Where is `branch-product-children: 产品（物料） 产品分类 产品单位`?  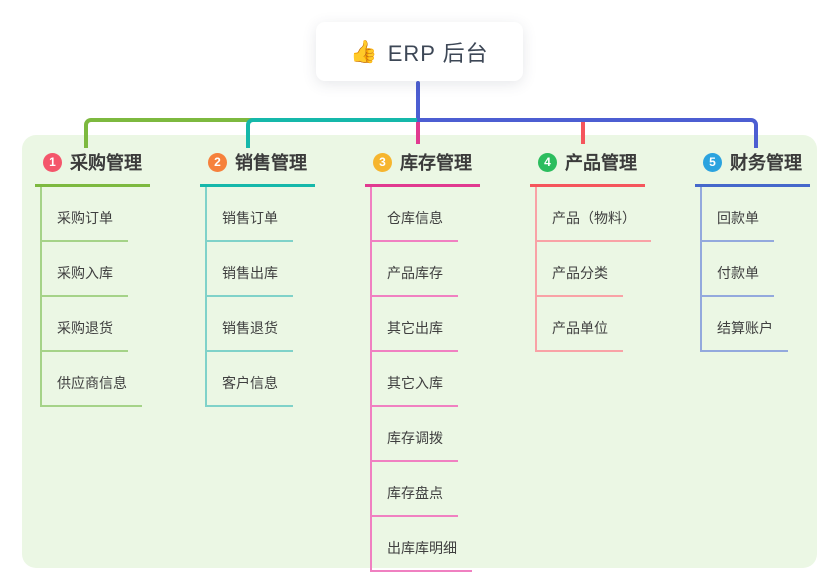
branch-product-children: 产品（物料） 产品分类 产品单位 is located at coordinates (593, 269).